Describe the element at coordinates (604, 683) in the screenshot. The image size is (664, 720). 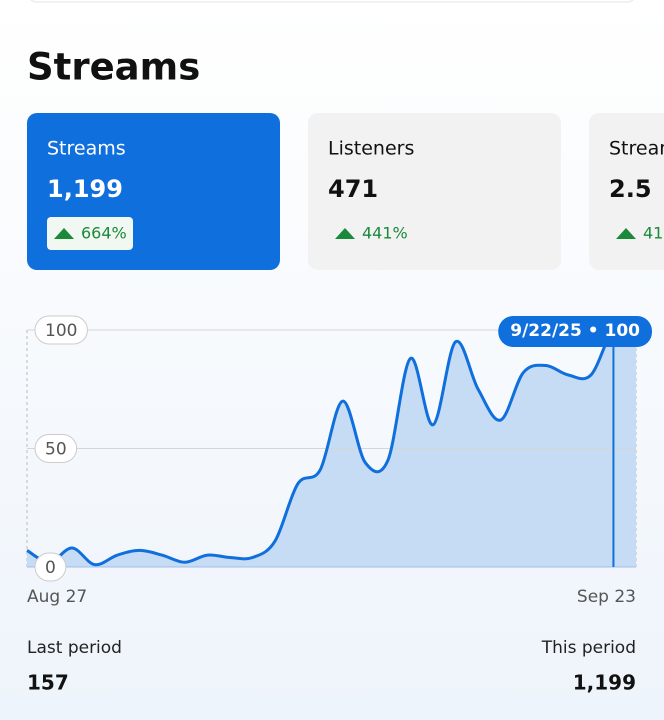
I see `this-period-value: 1,199` at that location.